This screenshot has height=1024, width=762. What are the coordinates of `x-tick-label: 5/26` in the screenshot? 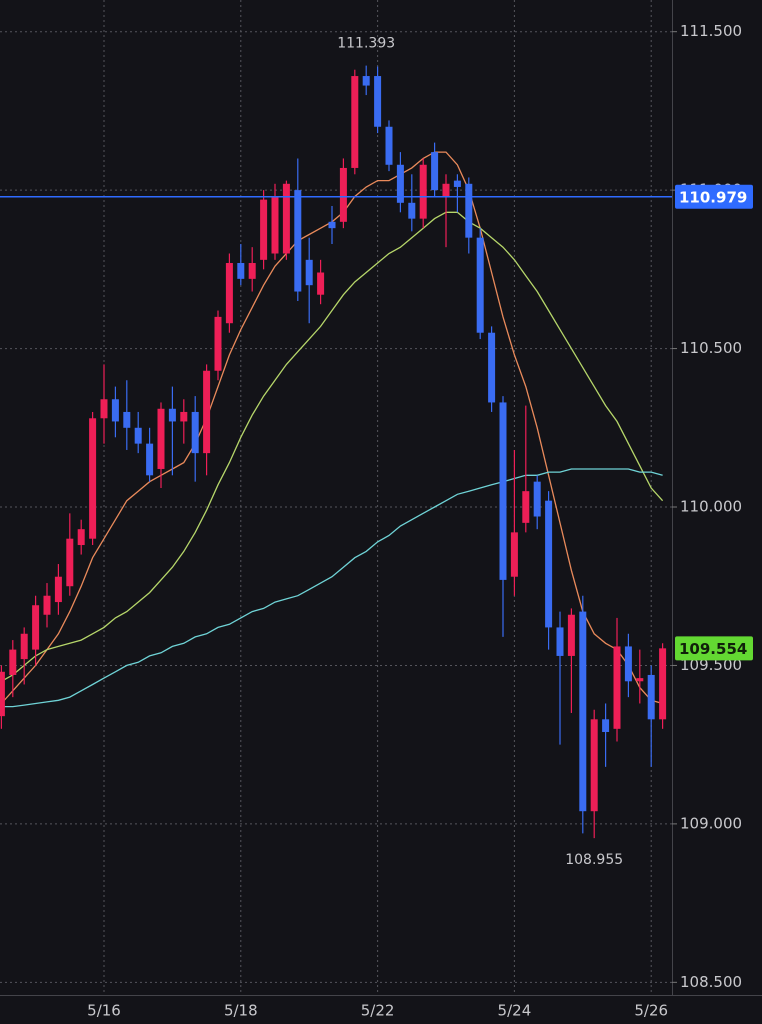 It's located at (651, 1011).